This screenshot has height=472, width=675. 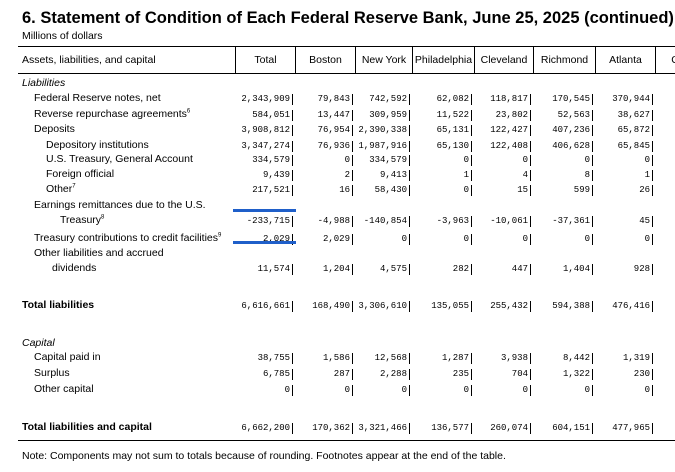 I want to click on row-label: Treasury8, so click(x=82, y=220).